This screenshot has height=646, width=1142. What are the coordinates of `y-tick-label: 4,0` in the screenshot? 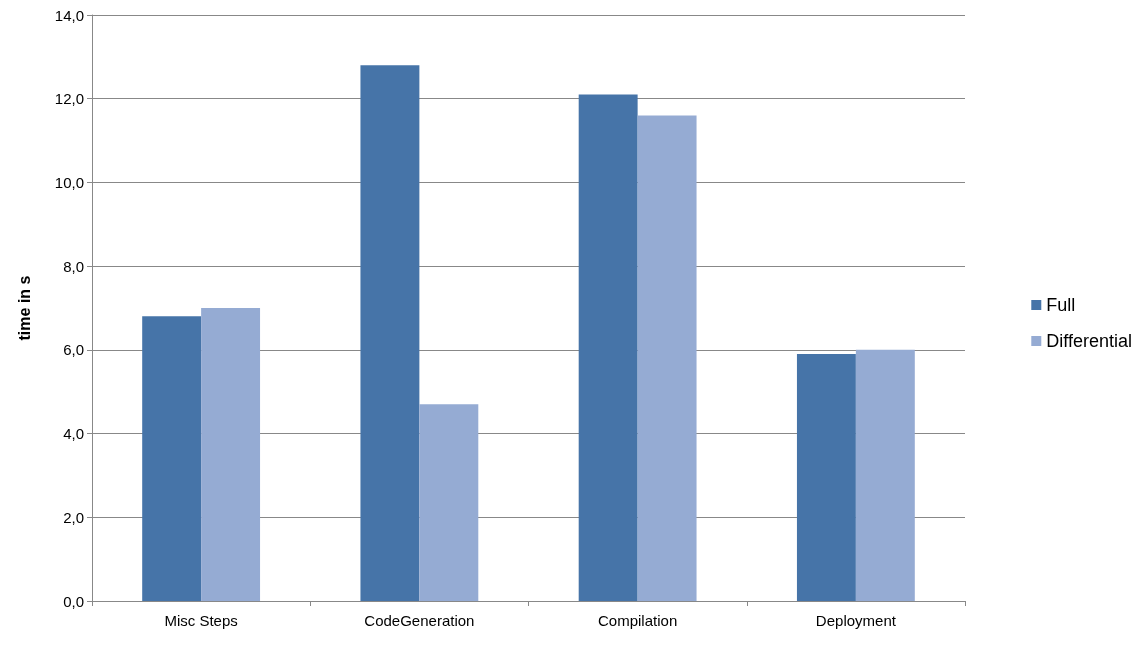 It's located at (73, 434).